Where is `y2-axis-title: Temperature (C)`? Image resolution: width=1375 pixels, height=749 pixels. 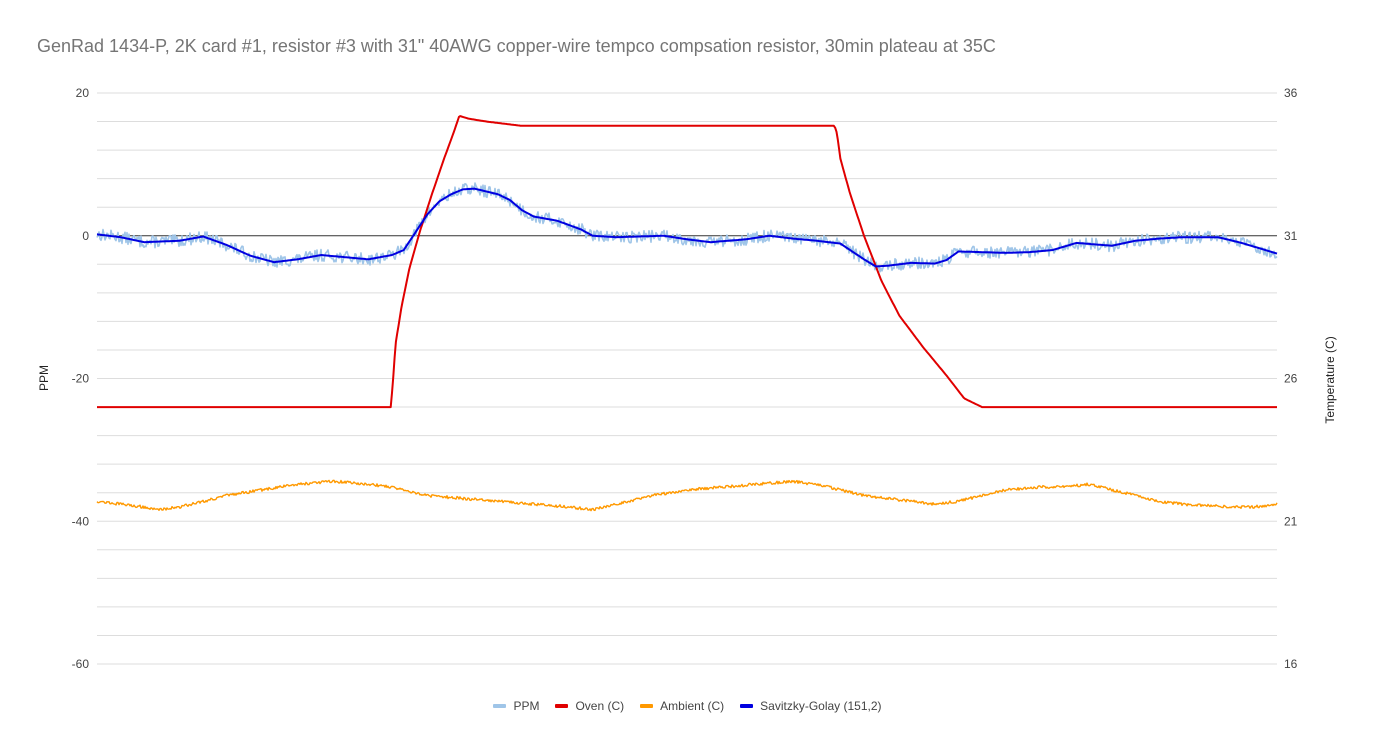 y2-axis-title: Temperature (C) is located at coordinates (1330, 379).